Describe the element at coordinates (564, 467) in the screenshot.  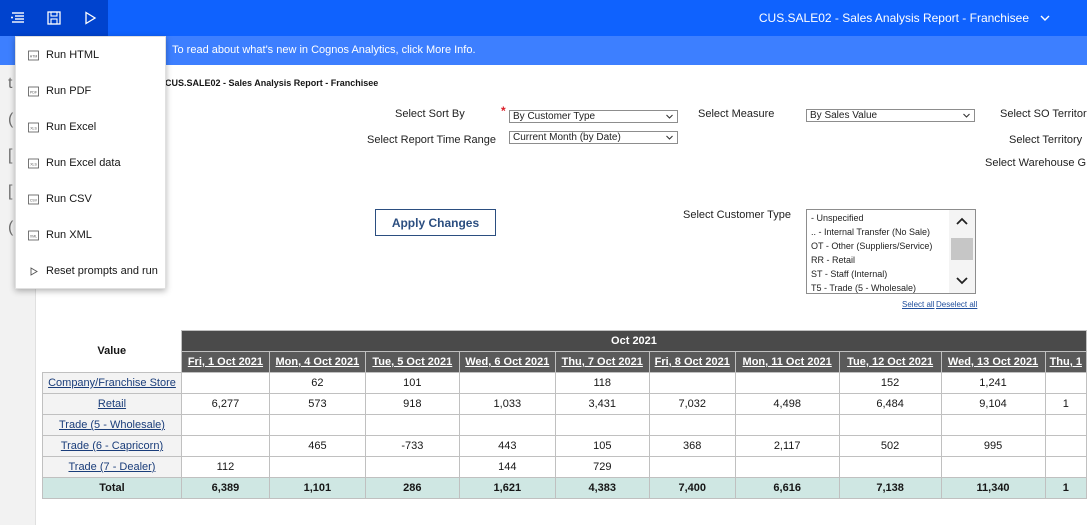
I see `table-row: Trade (7 - Dealer) 112 144 729` at that location.